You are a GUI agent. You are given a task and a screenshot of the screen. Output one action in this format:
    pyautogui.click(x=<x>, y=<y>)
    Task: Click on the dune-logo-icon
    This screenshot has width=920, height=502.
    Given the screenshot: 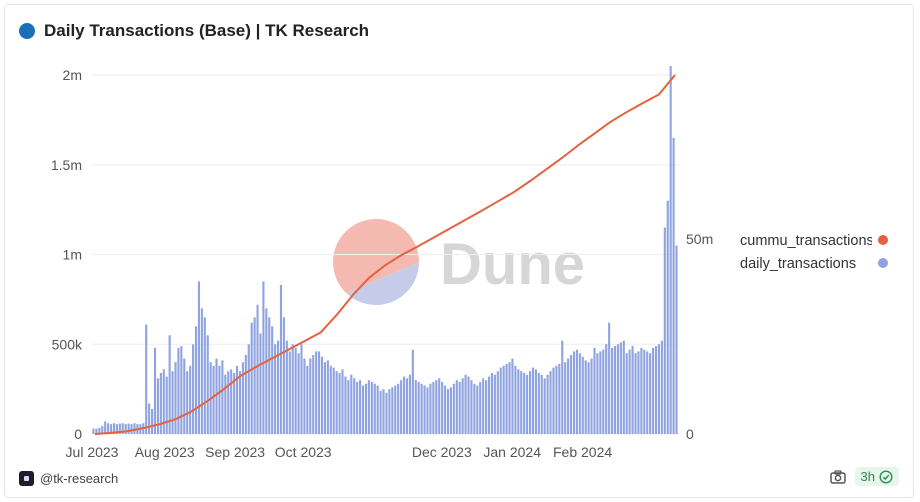 What is the action you would take?
    pyautogui.click(x=26, y=478)
    